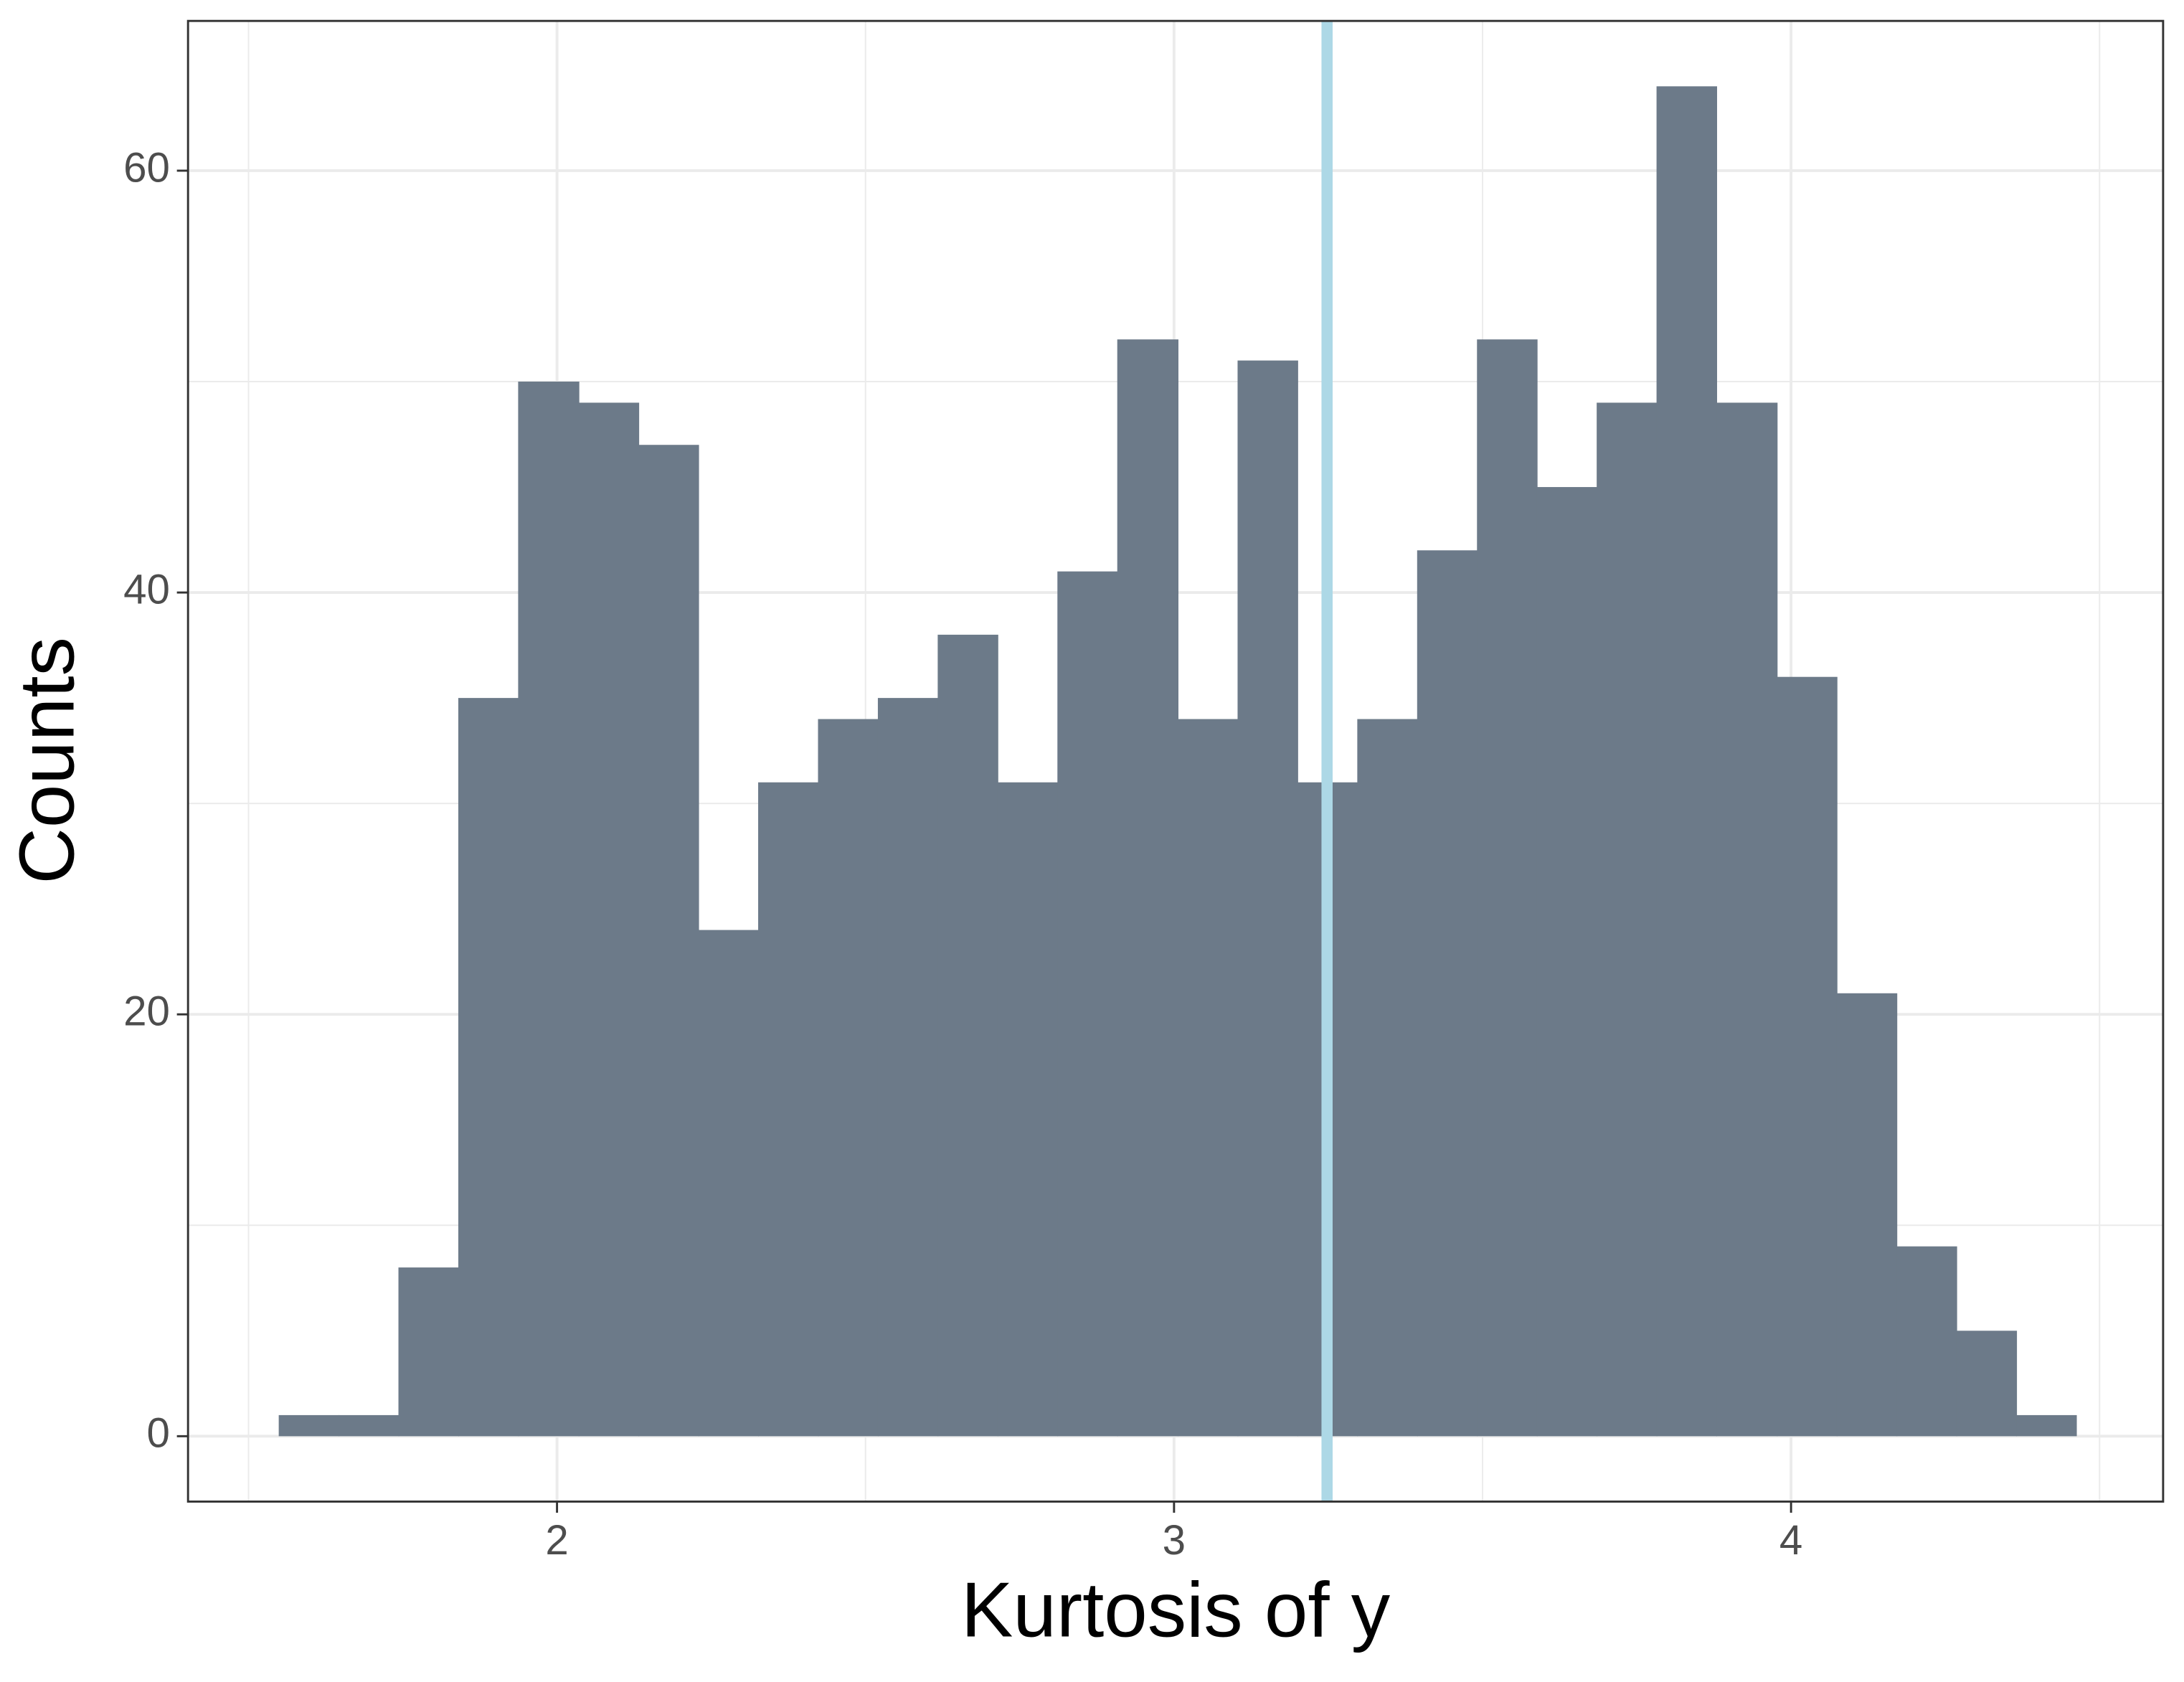 The height and width of the screenshot is (1682, 2184). Describe the element at coordinates (556, 1540) in the screenshot. I see `x-tick-label: 2` at that location.